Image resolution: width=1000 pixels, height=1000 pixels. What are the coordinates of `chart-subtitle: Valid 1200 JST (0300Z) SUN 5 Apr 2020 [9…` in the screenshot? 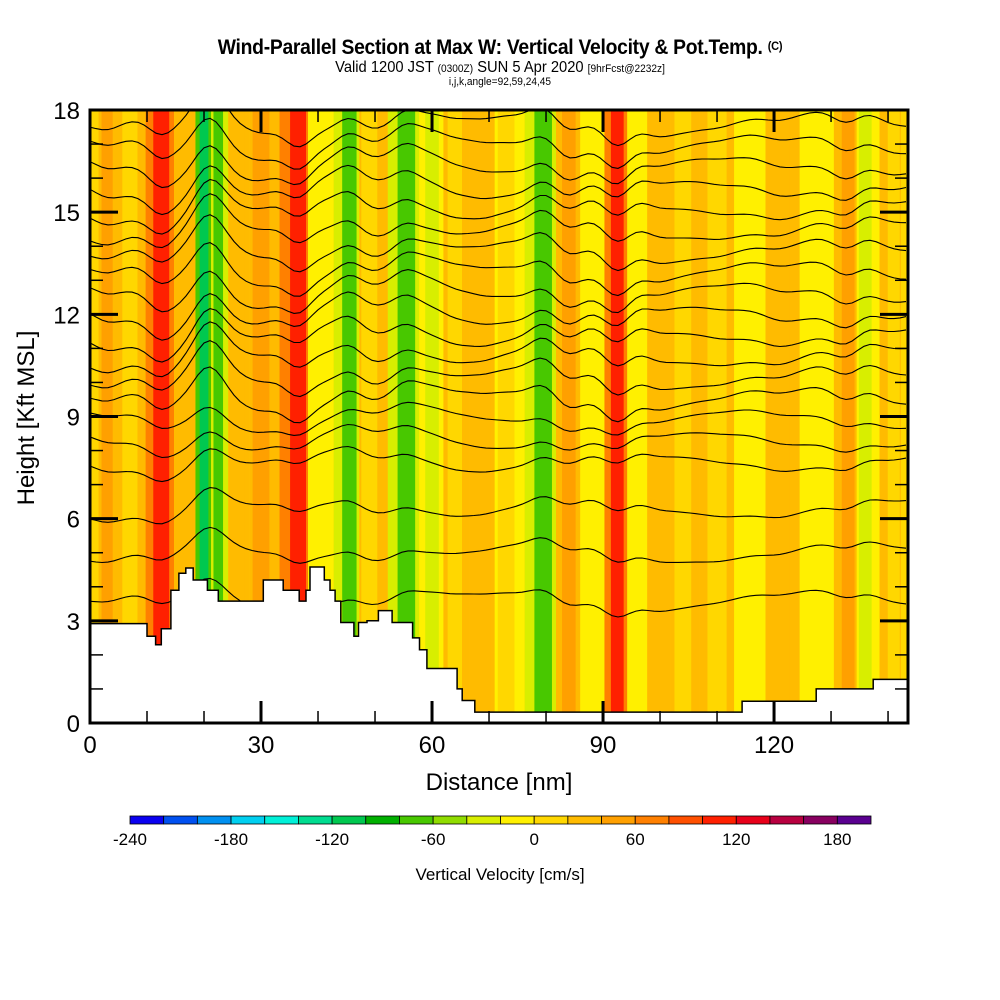 It's located at (500, 67).